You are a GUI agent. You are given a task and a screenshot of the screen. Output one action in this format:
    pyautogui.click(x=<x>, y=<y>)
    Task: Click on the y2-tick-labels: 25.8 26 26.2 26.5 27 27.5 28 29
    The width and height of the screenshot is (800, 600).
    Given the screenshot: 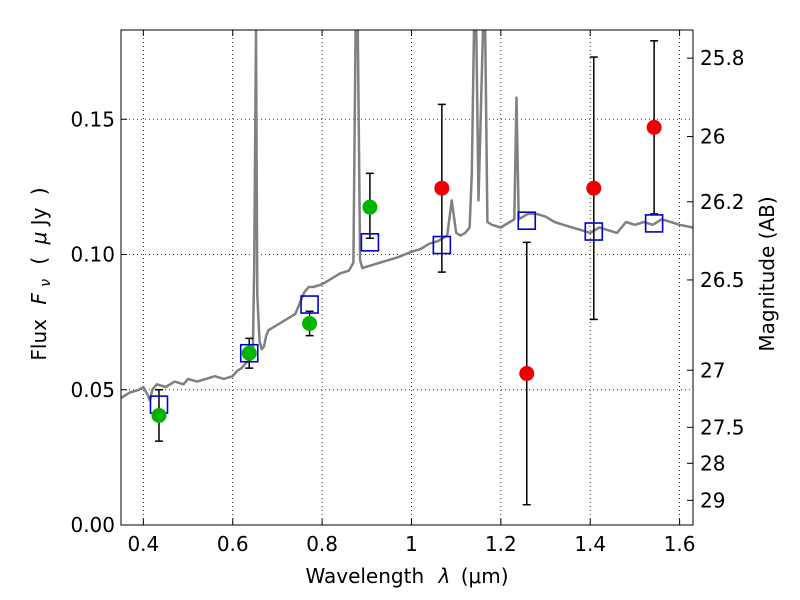 What is the action you would take?
    pyautogui.click(x=722, y=279)
    